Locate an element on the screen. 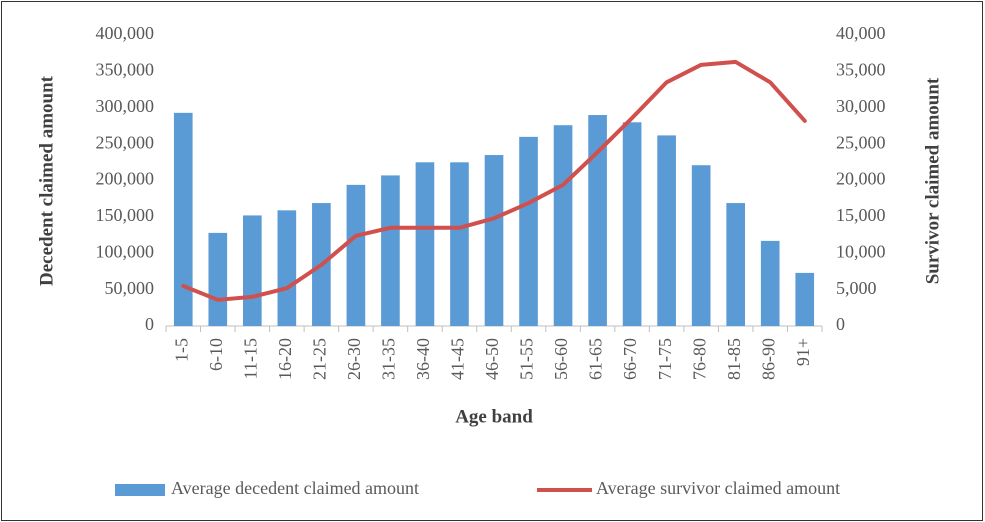  y2-tick-label: 15,000 is located at coordinates (861, 215).